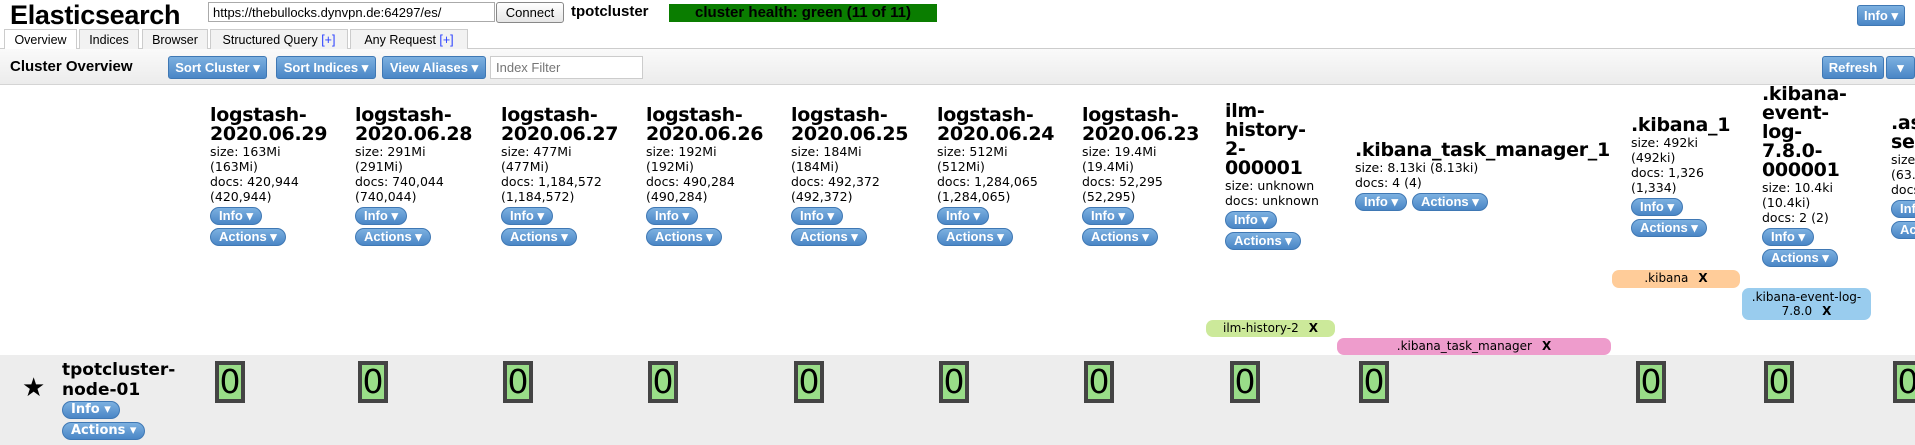 This screenshot has height=445, width=1915. What do you see at coordinates (1417, 167) in the screenshot?
I see `index-stat: size: 8.13ki (8.13ki)` at bounding box center [1417, 167].